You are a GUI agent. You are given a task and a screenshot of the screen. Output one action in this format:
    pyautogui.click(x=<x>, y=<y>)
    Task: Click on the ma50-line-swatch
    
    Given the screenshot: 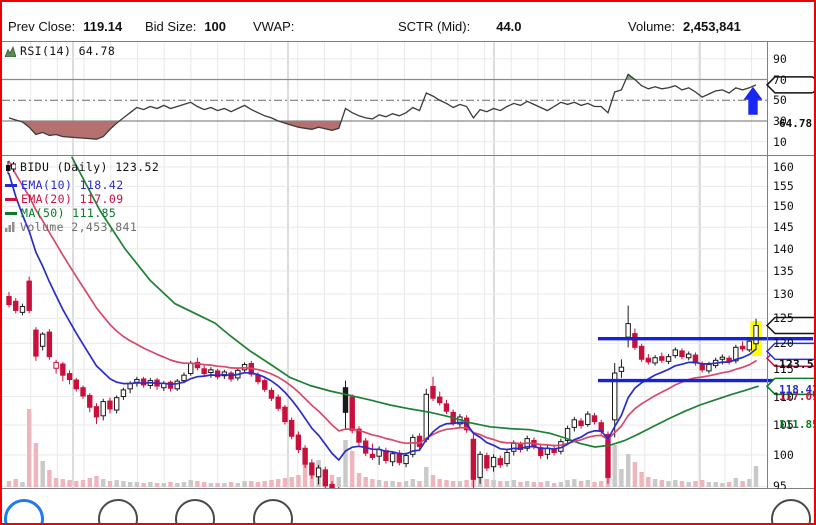 What is the action you would take?
    pyautogui.click(x=11, y=213)
    